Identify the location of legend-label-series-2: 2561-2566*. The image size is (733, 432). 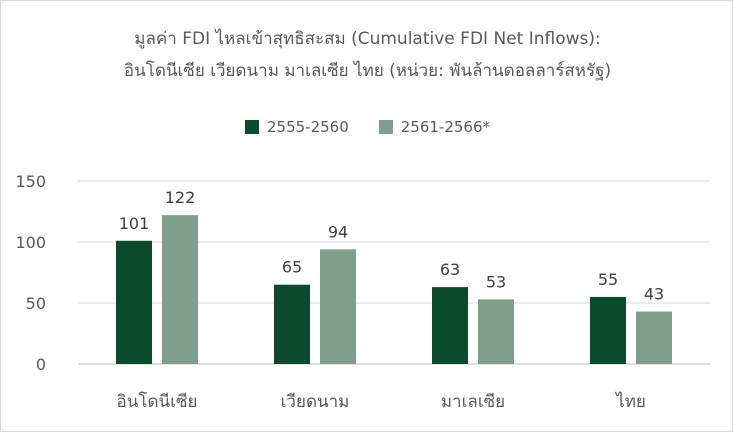
(445, 127).